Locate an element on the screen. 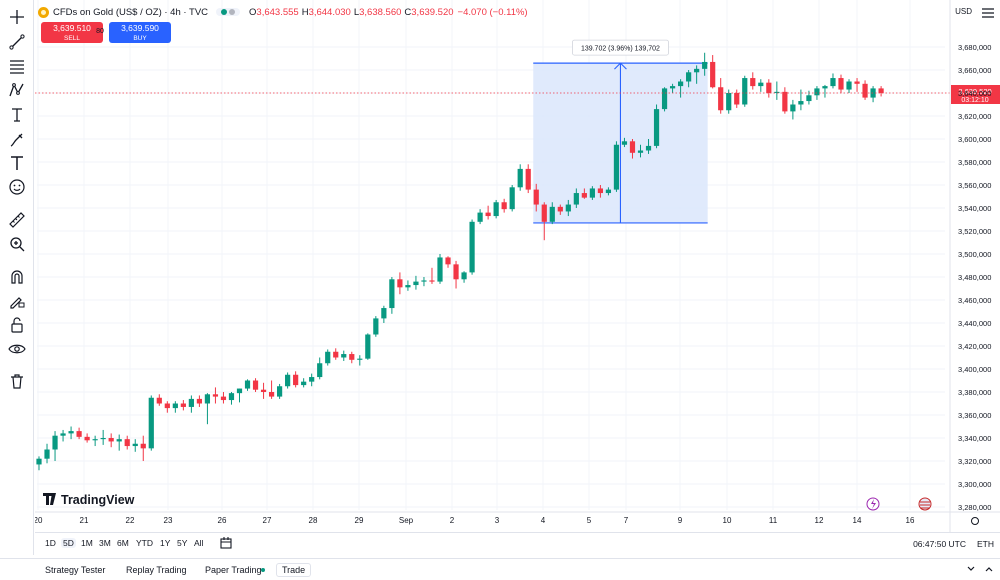 The height and width of the screenshot is (580, 1000). zoom-in-icon is located at coordinates (17, 244).